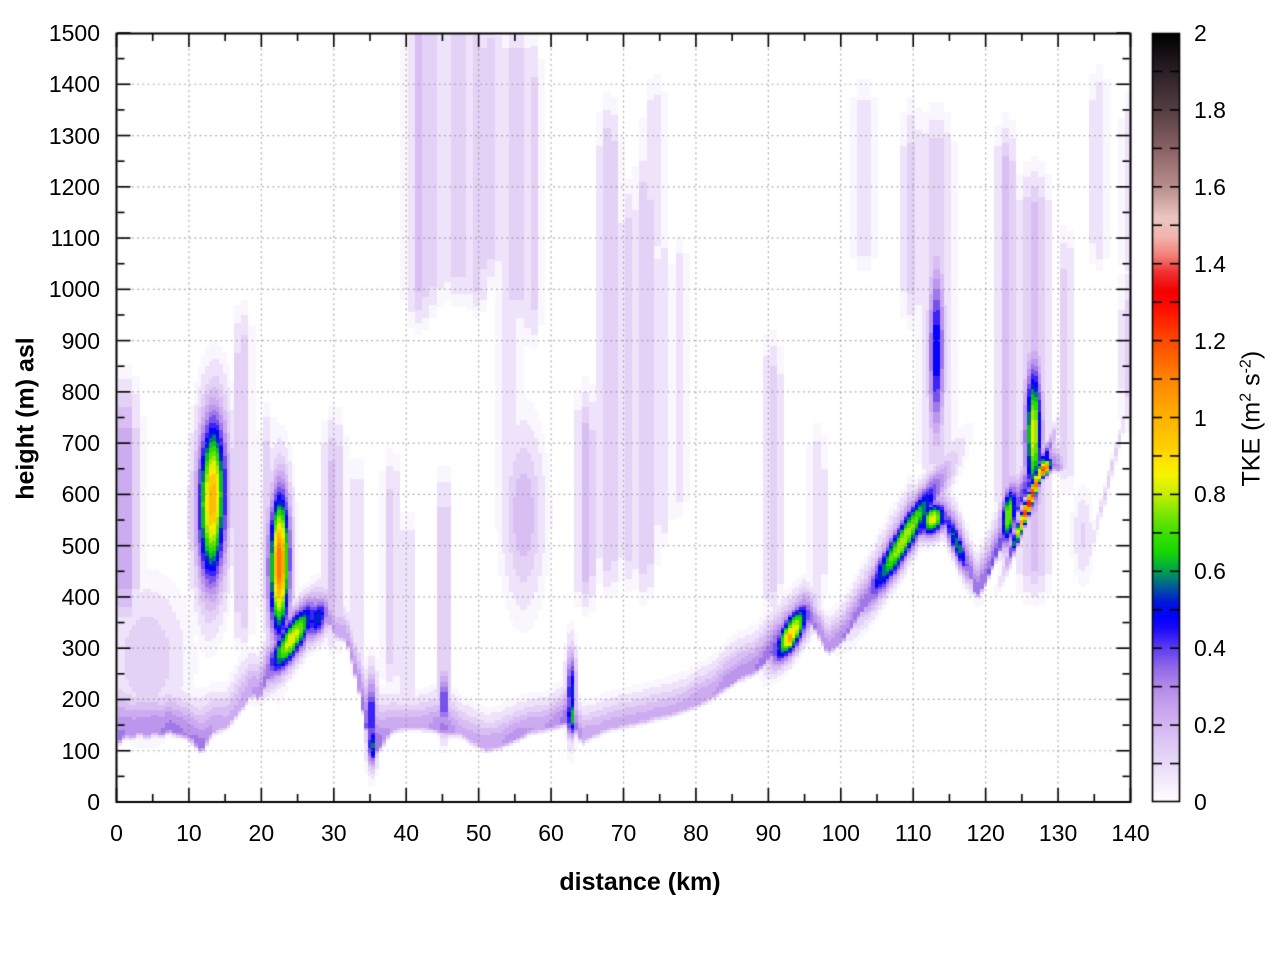 The height and width of the screenshot is (960, 1280). Describe the element at coordinates (1210, 494) in the screenshot. I see `colorbar-tick-label: 0.8` at that location.